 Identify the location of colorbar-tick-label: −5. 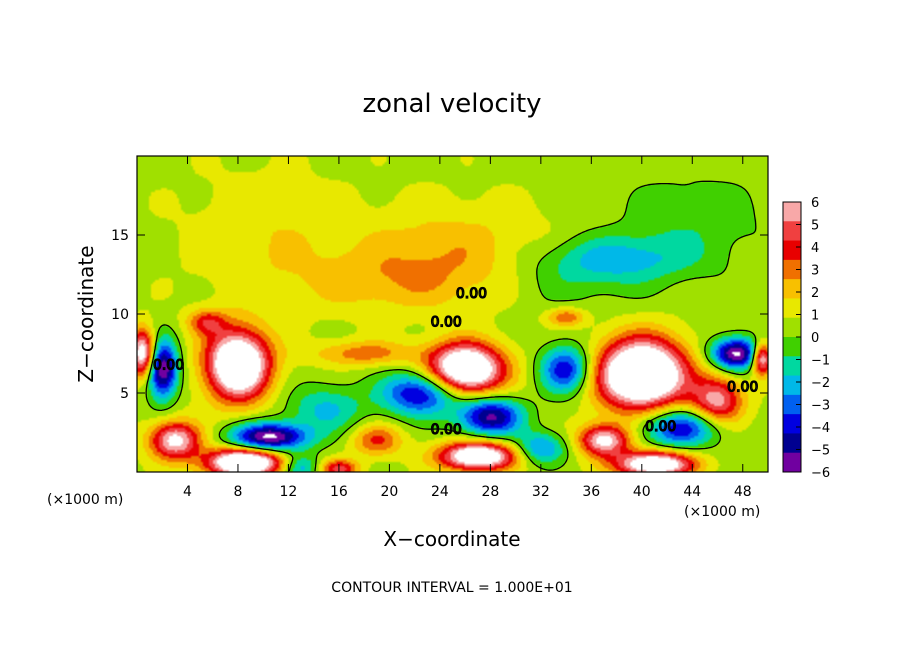
(820, 451).